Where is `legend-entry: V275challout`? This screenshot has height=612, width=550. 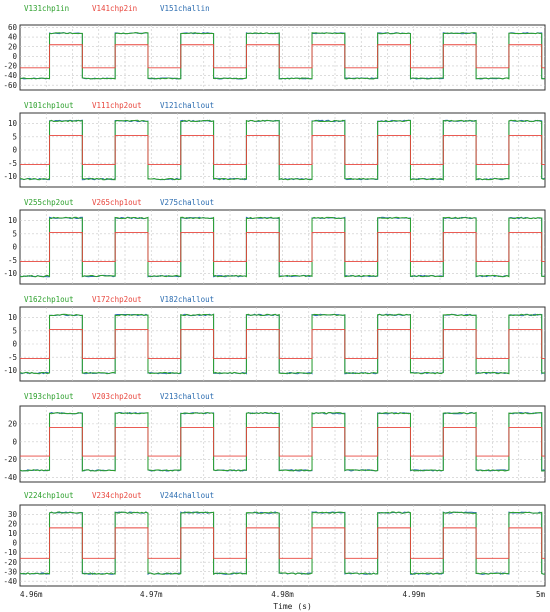 legend-entry: V275challout is located at coordinates (187, 202).